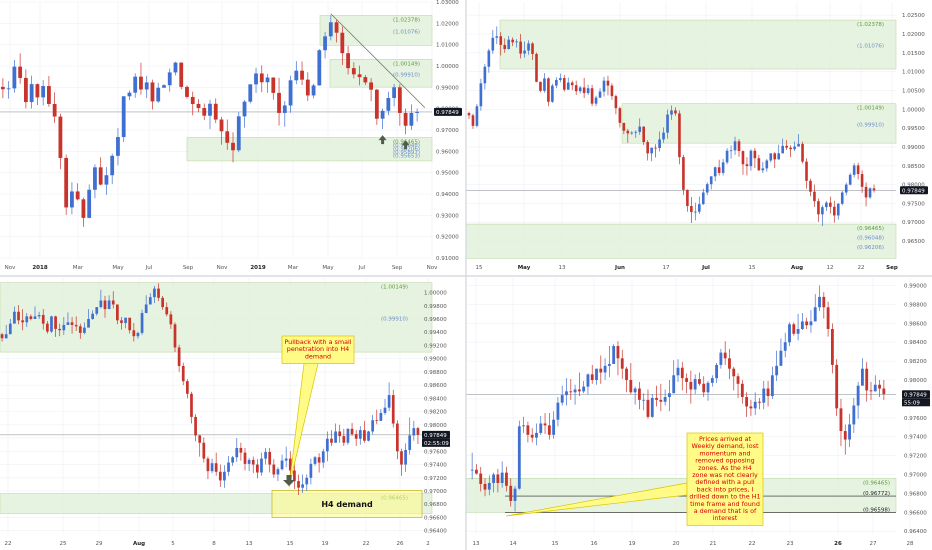 Image resolution: width=932 pixels, height=550 pixels. I want to click on zone-supply, so click(216, 317).